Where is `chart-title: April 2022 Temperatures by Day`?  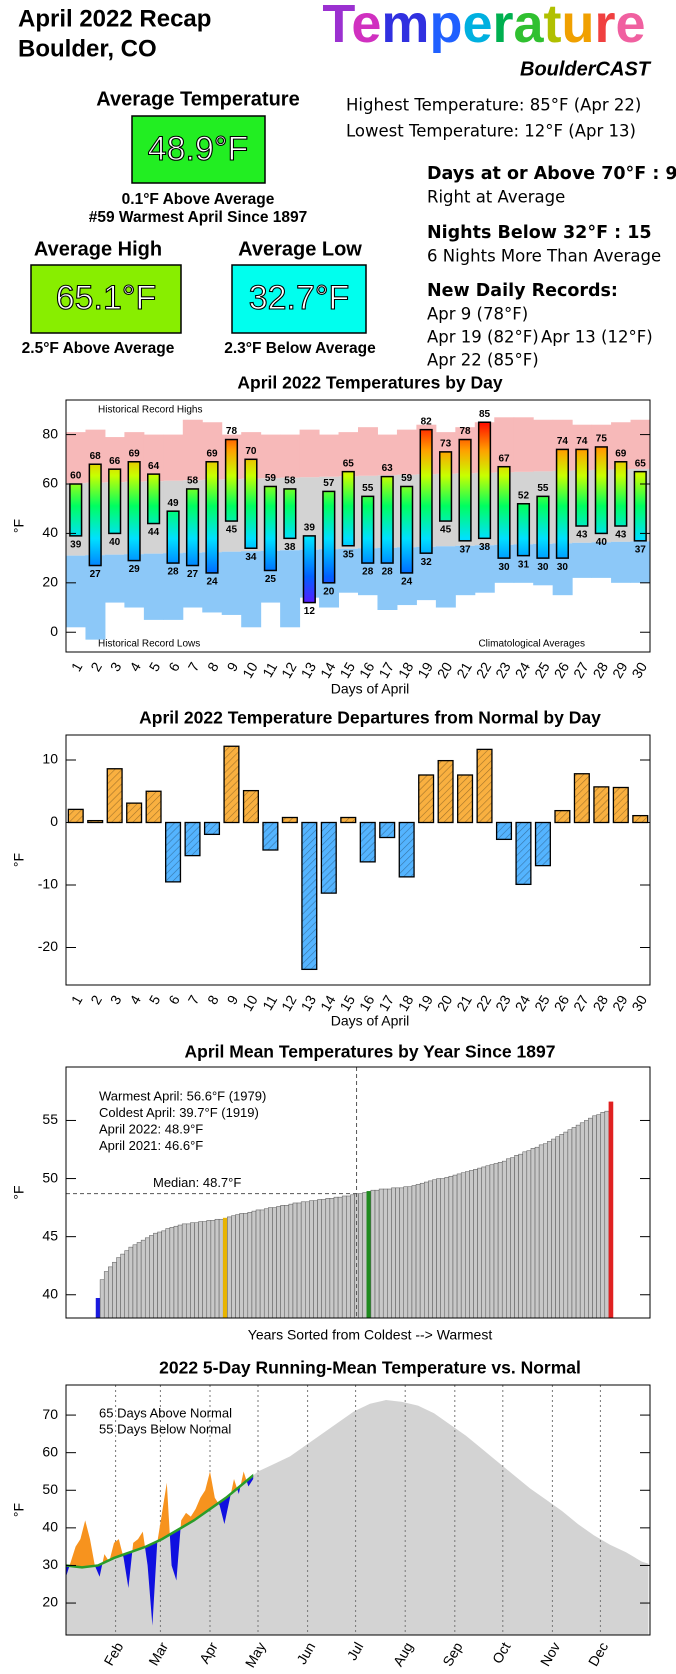
chart-title: April 2022 Temperatures by Day is located at coordinates (369, 383).